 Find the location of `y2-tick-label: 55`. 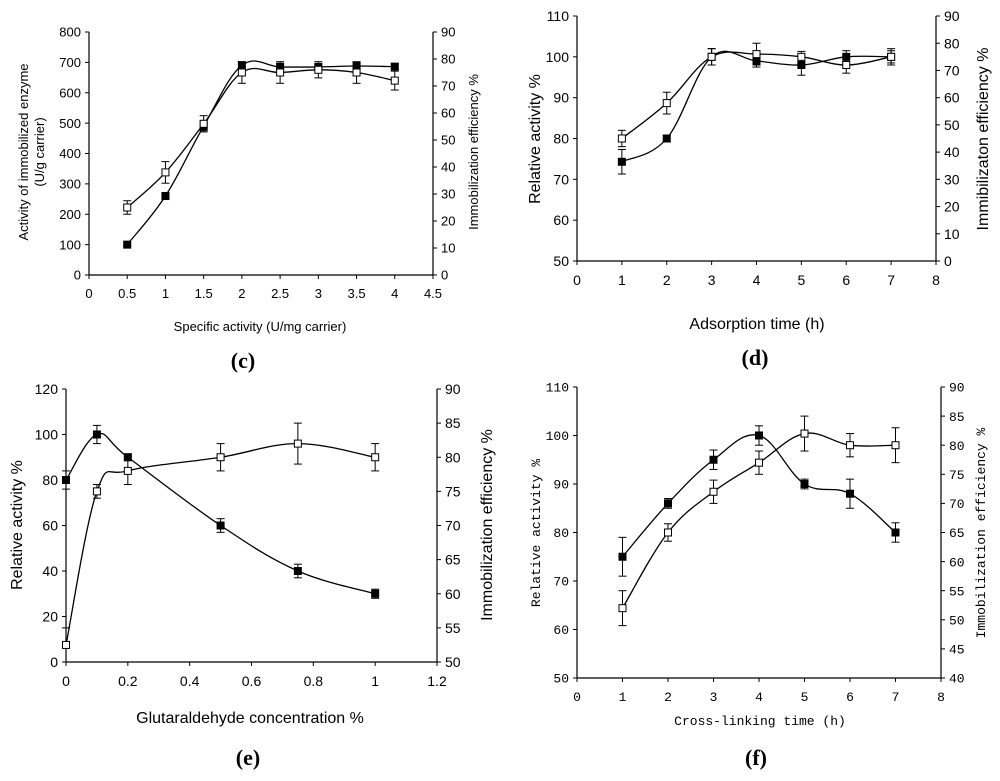

y2-tick-label: 55 is located at coordinates (957, 591).